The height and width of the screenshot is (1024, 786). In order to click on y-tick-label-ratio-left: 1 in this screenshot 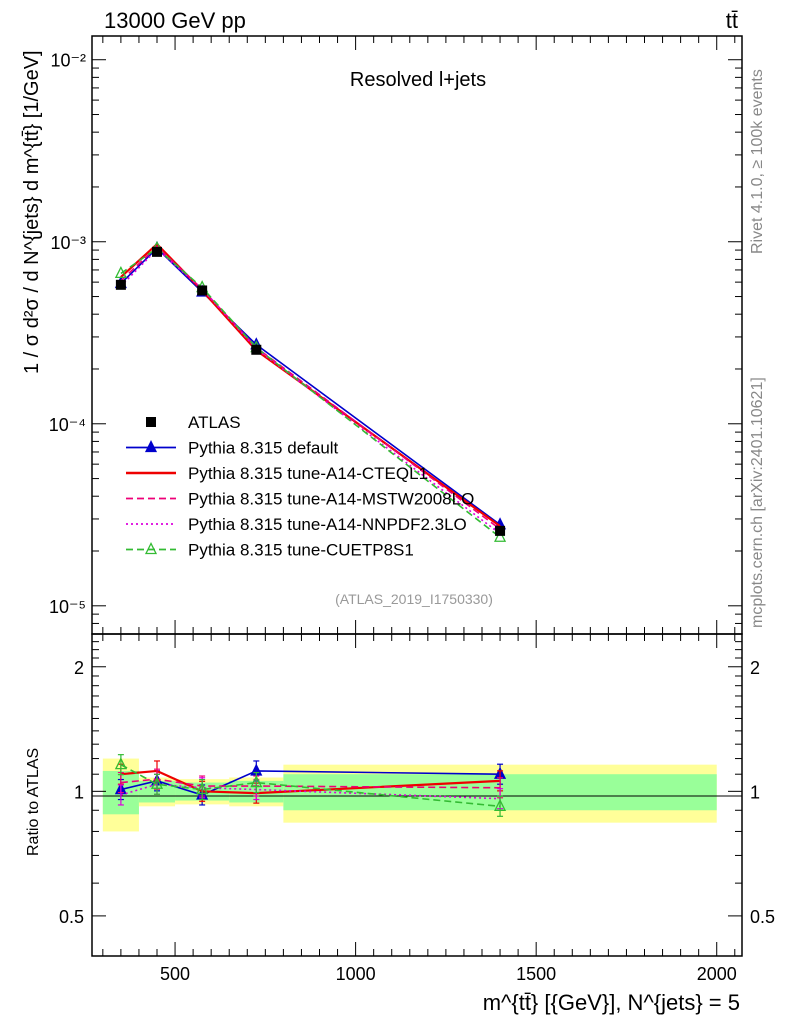, I will do `click(79, 792)`.